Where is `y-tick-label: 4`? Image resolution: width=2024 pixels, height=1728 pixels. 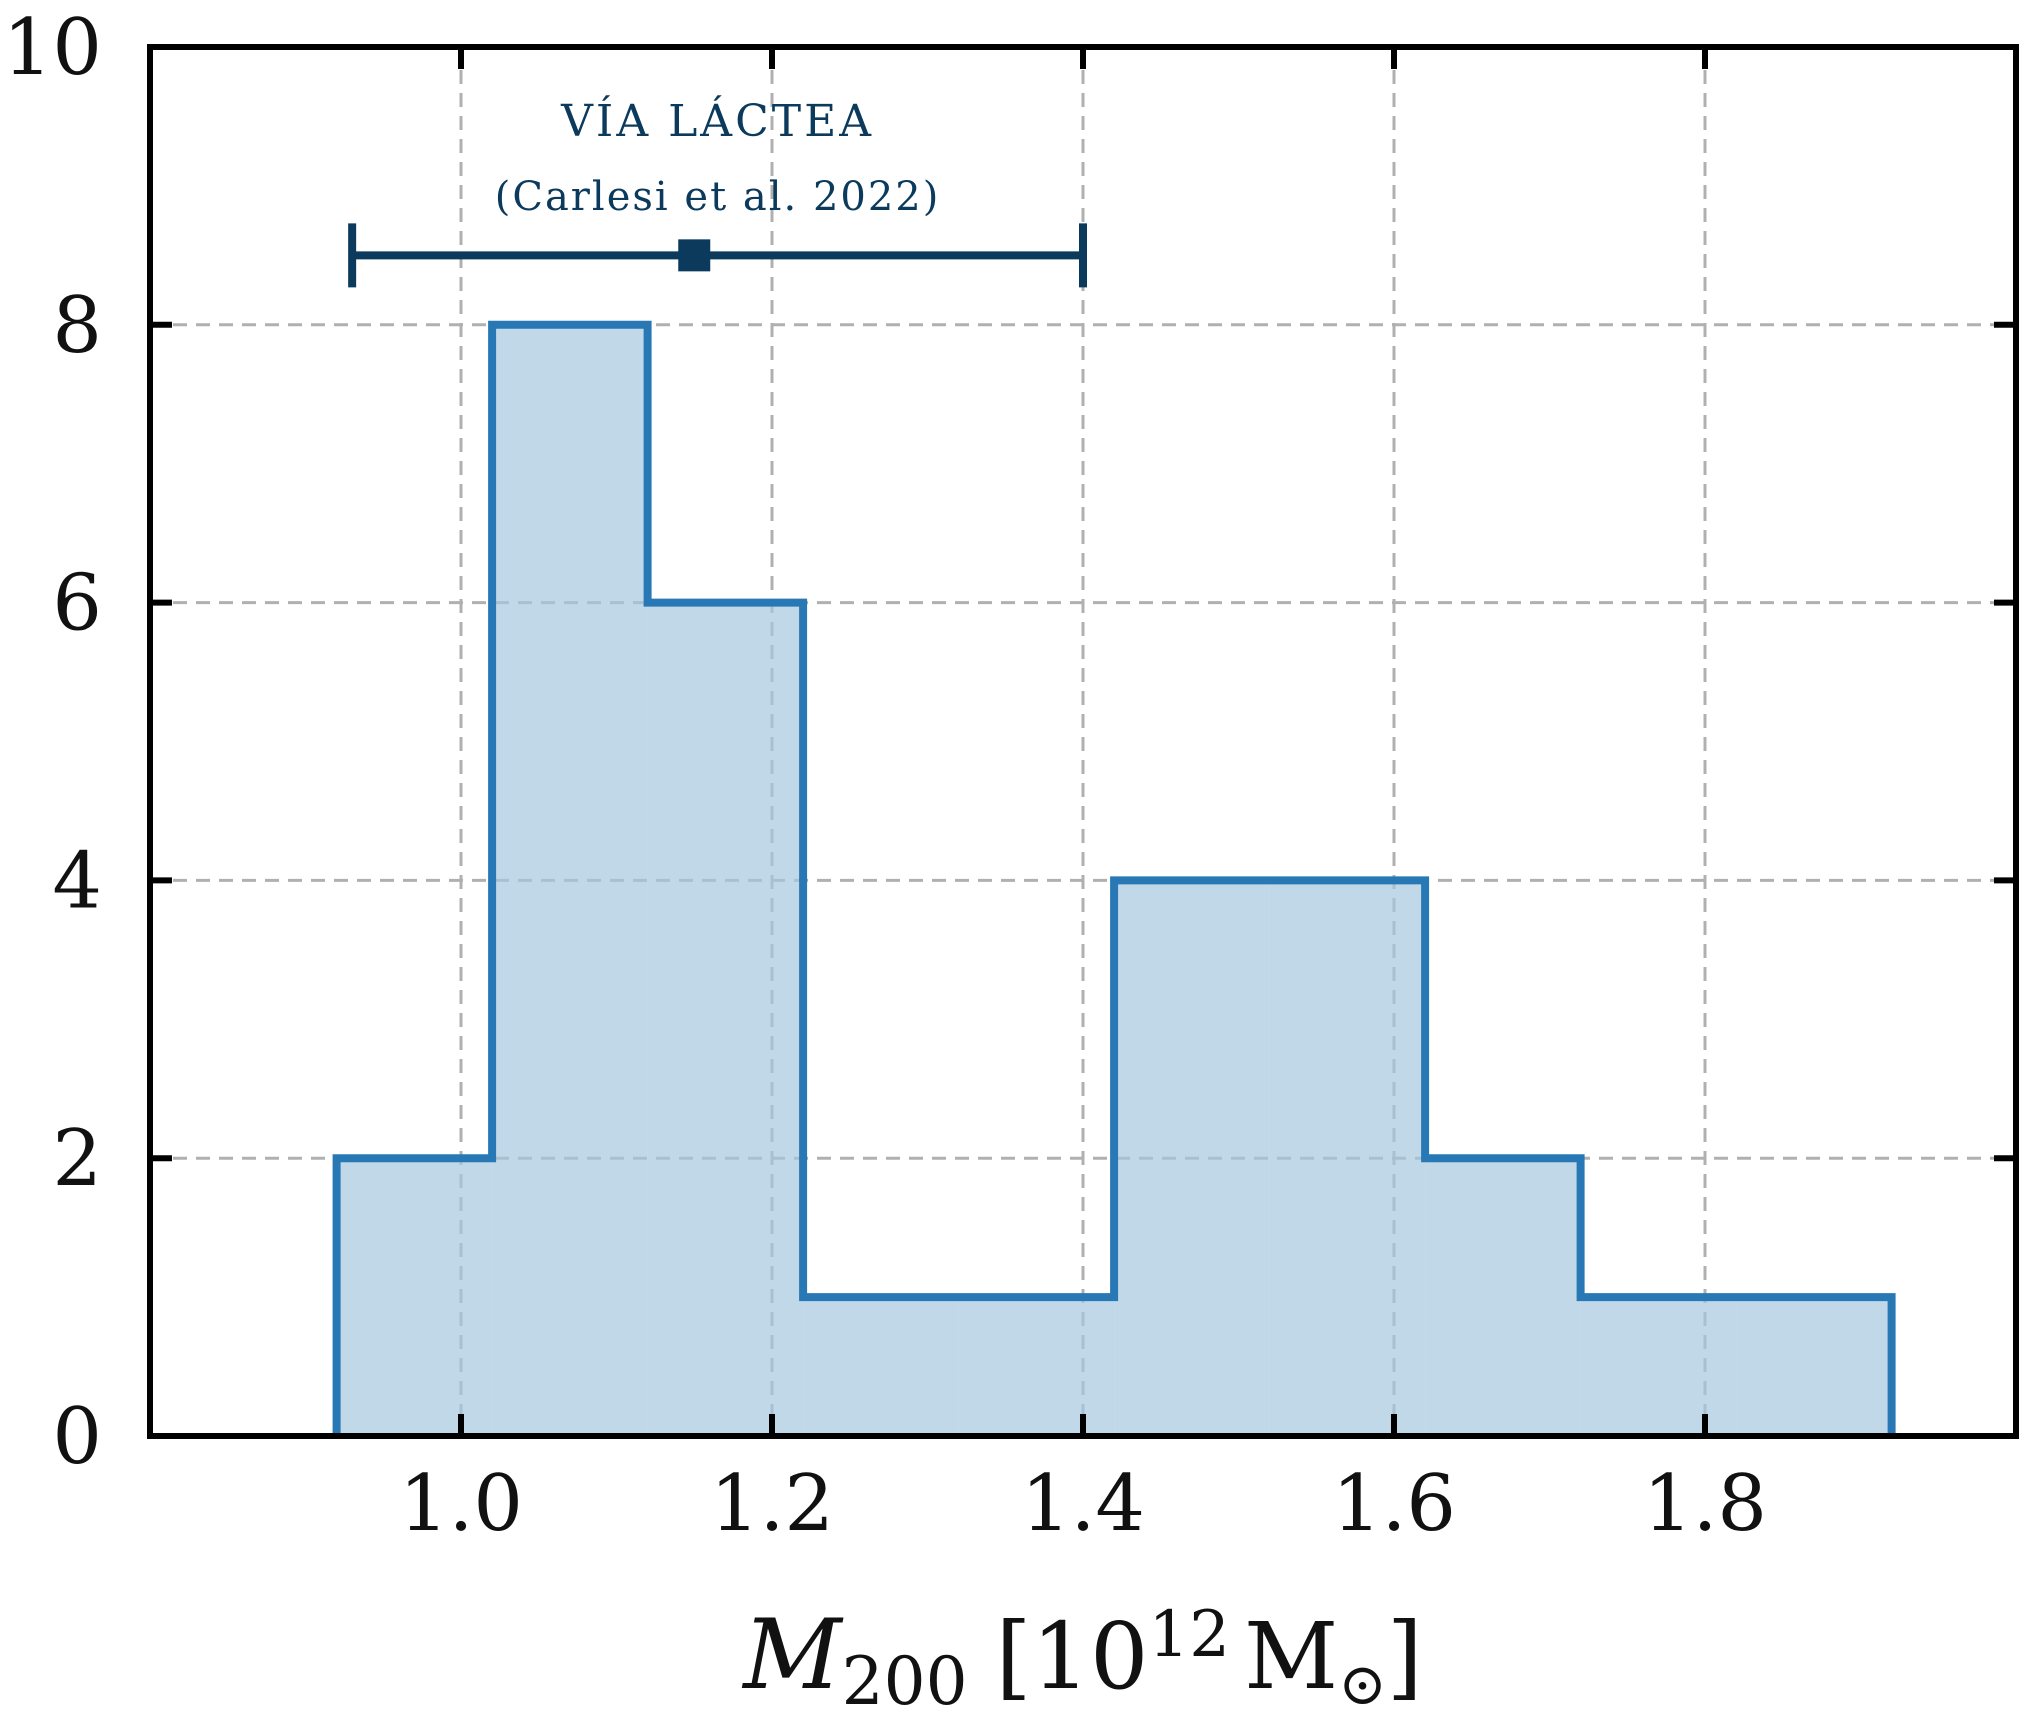
y-tick-label: 4 is located at coordinates (77, 881).